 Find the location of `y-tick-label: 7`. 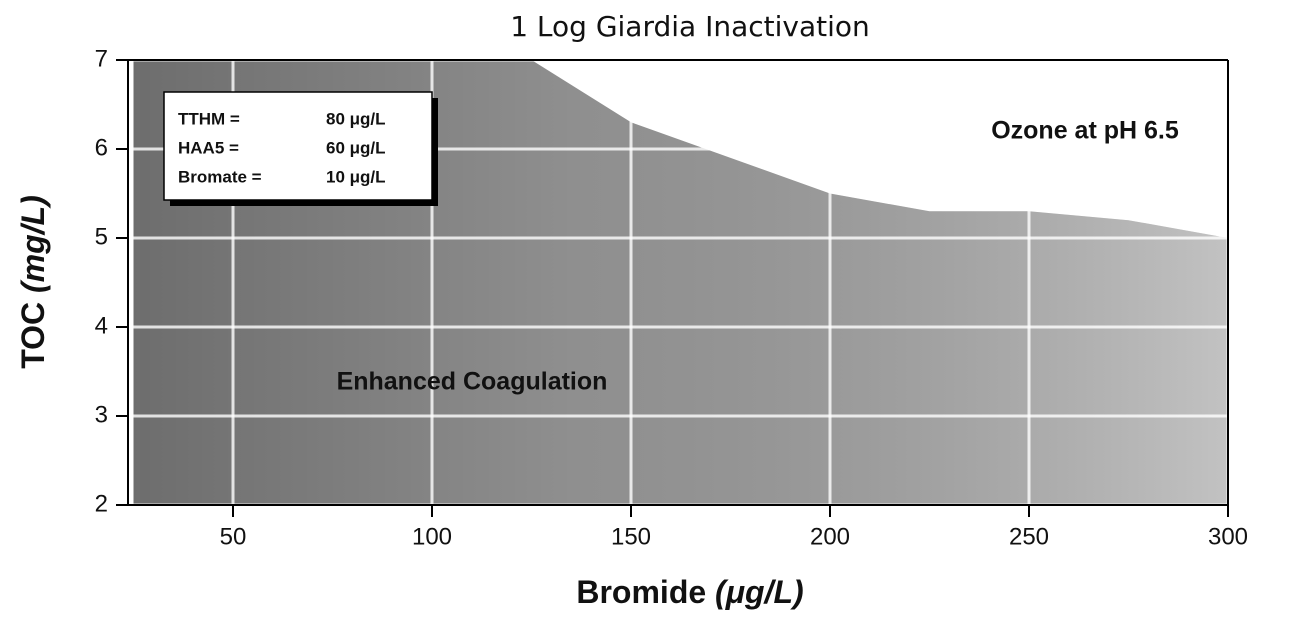

y-tick-label: 7 is located at coordinates (101, 58).